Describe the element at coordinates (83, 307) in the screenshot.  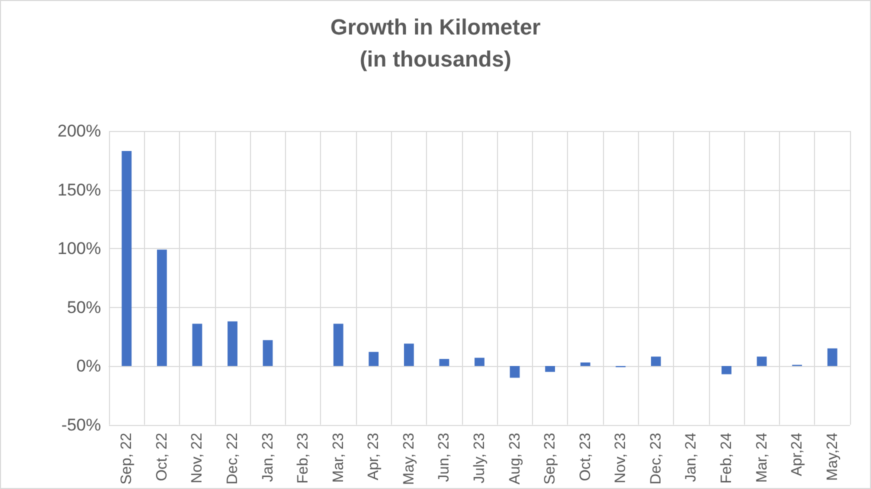
I see `y-tick-label: 50%` at that location.